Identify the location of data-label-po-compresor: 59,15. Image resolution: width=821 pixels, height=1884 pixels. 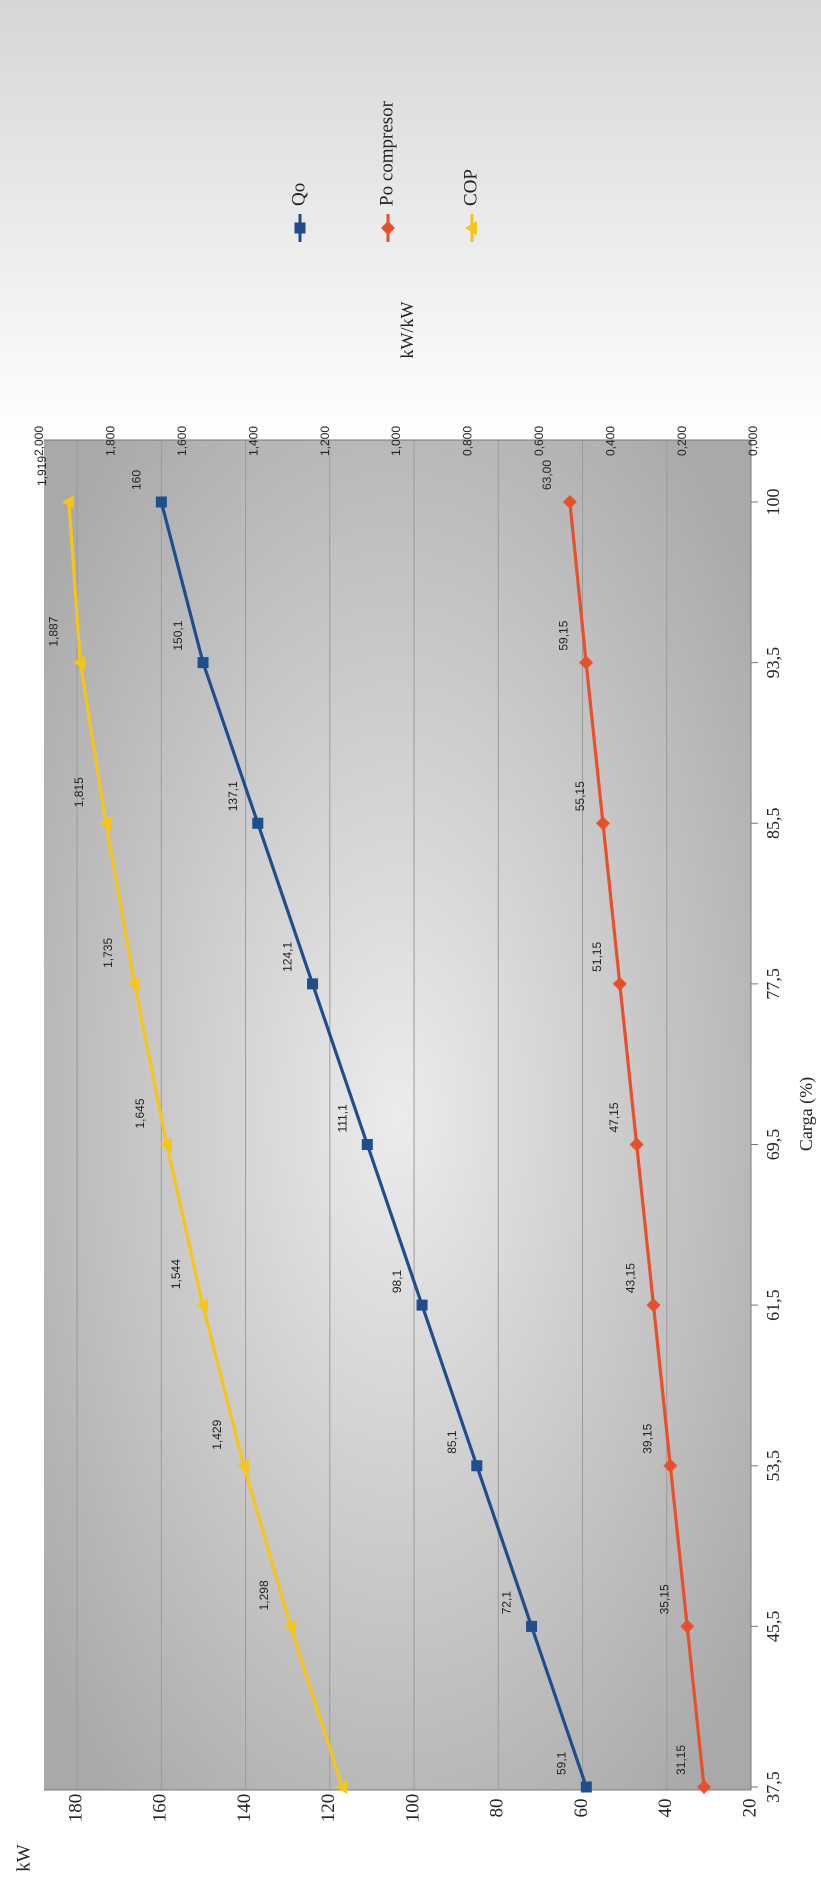
(563, 635).